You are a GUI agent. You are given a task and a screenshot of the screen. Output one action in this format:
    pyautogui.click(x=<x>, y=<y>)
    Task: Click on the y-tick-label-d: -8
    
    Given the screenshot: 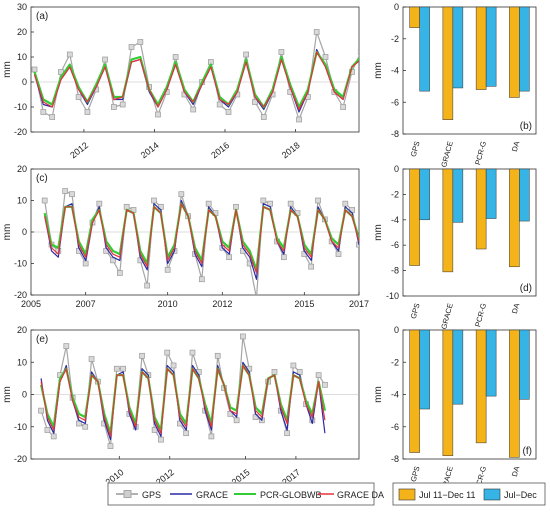 What is the action you would take?
    pyautogui.click(x=395, y=271)
    